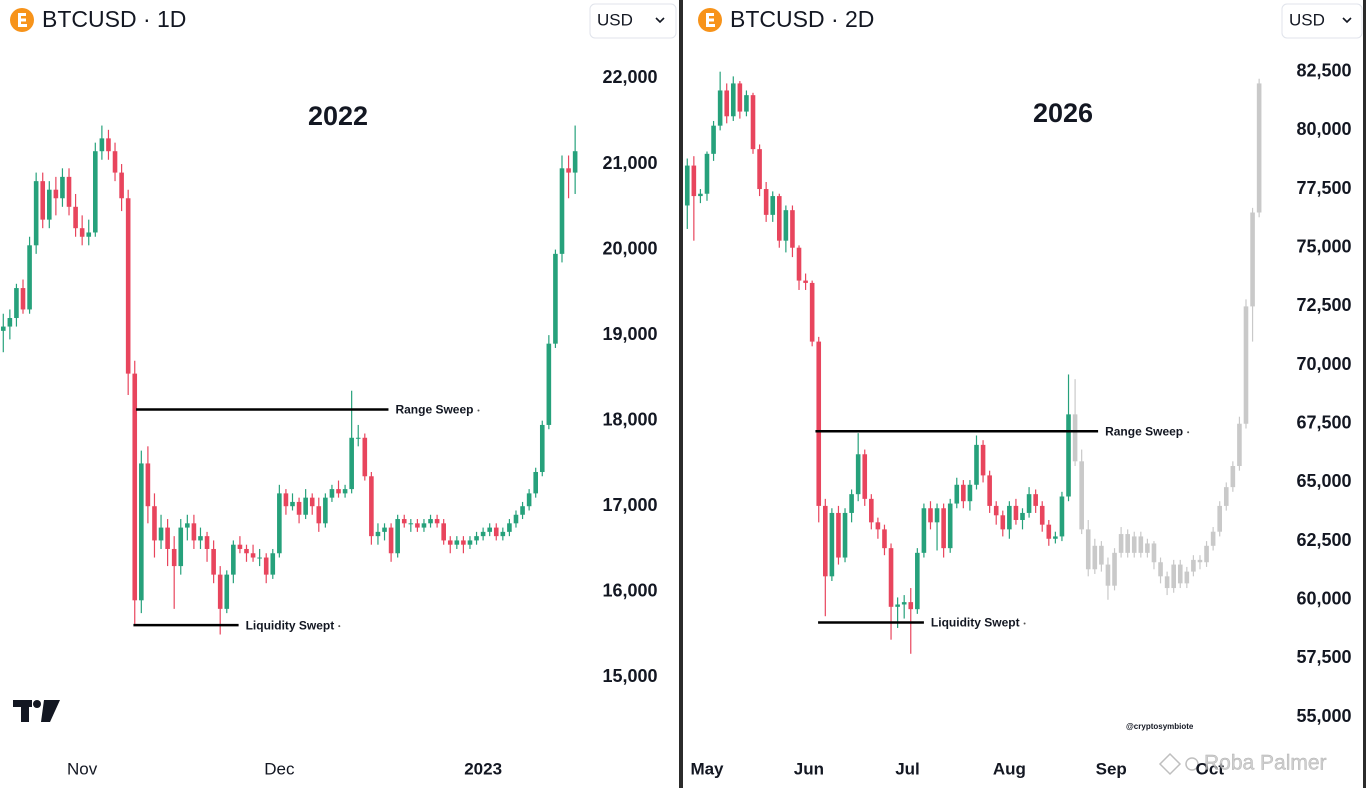 The image size is (1366, 788). Describe the element at coordinates (1144, 431) in the screenshot. I see `annotation-label: Range Sweep` at that location.